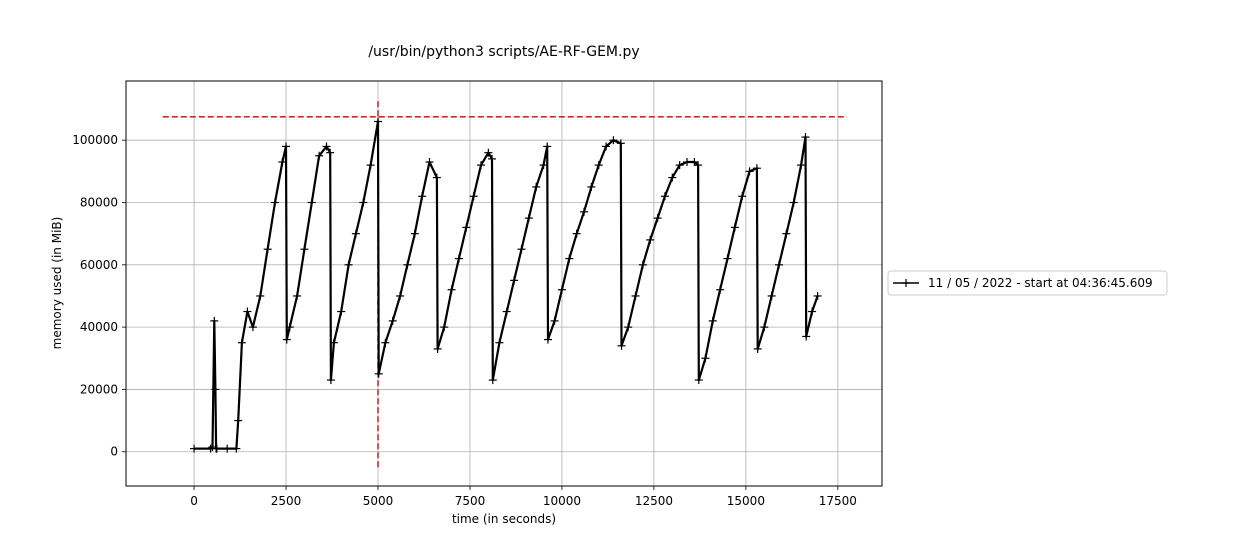  I want to click on chart-title: /usr/bin/python3 scripts/AE-RF-GEM.py, so click(503, 52).